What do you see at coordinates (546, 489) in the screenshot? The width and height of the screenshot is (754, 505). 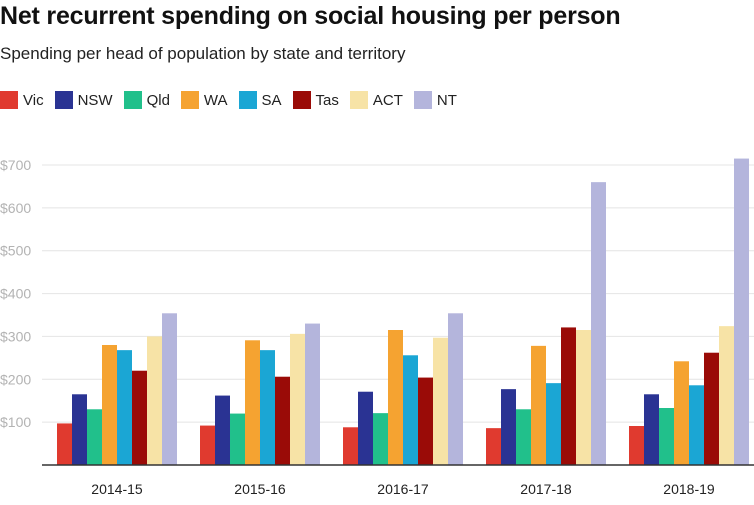 I see `x-tick-label: 2017-18` at bounding box center [546, 489].